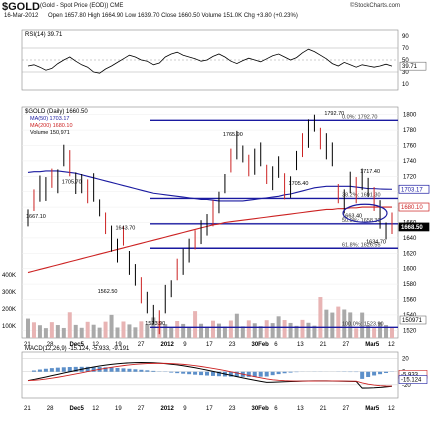 Image resolution: width=434 pixels, height=441 pixels. What do you see at coordinates (334, 114) in the screenshot?
I see `price-annotation: 1792.70` at bounding box center [334, 114].